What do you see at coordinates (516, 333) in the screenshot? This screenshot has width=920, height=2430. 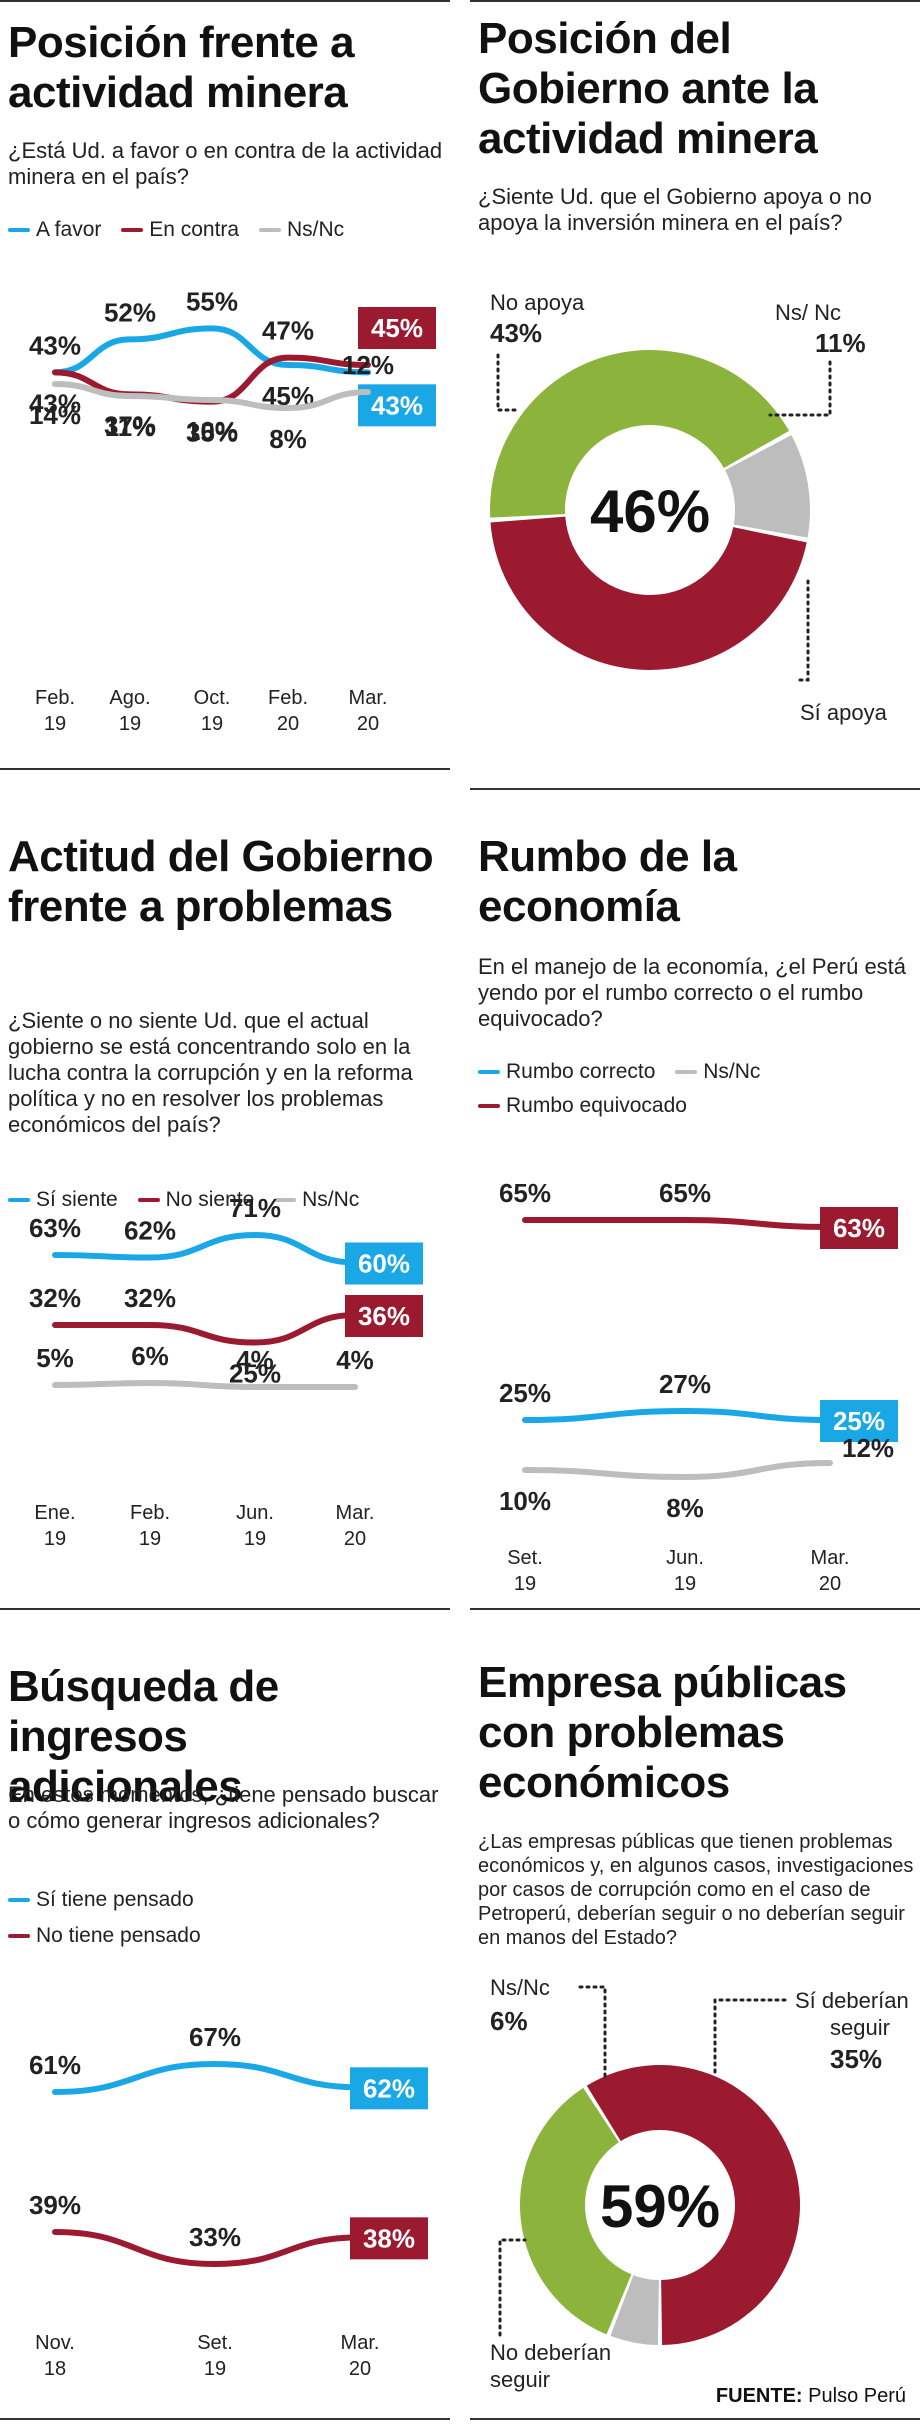 I see `slice-value-no-apoya: 43%` at bounding box center [516, 333].